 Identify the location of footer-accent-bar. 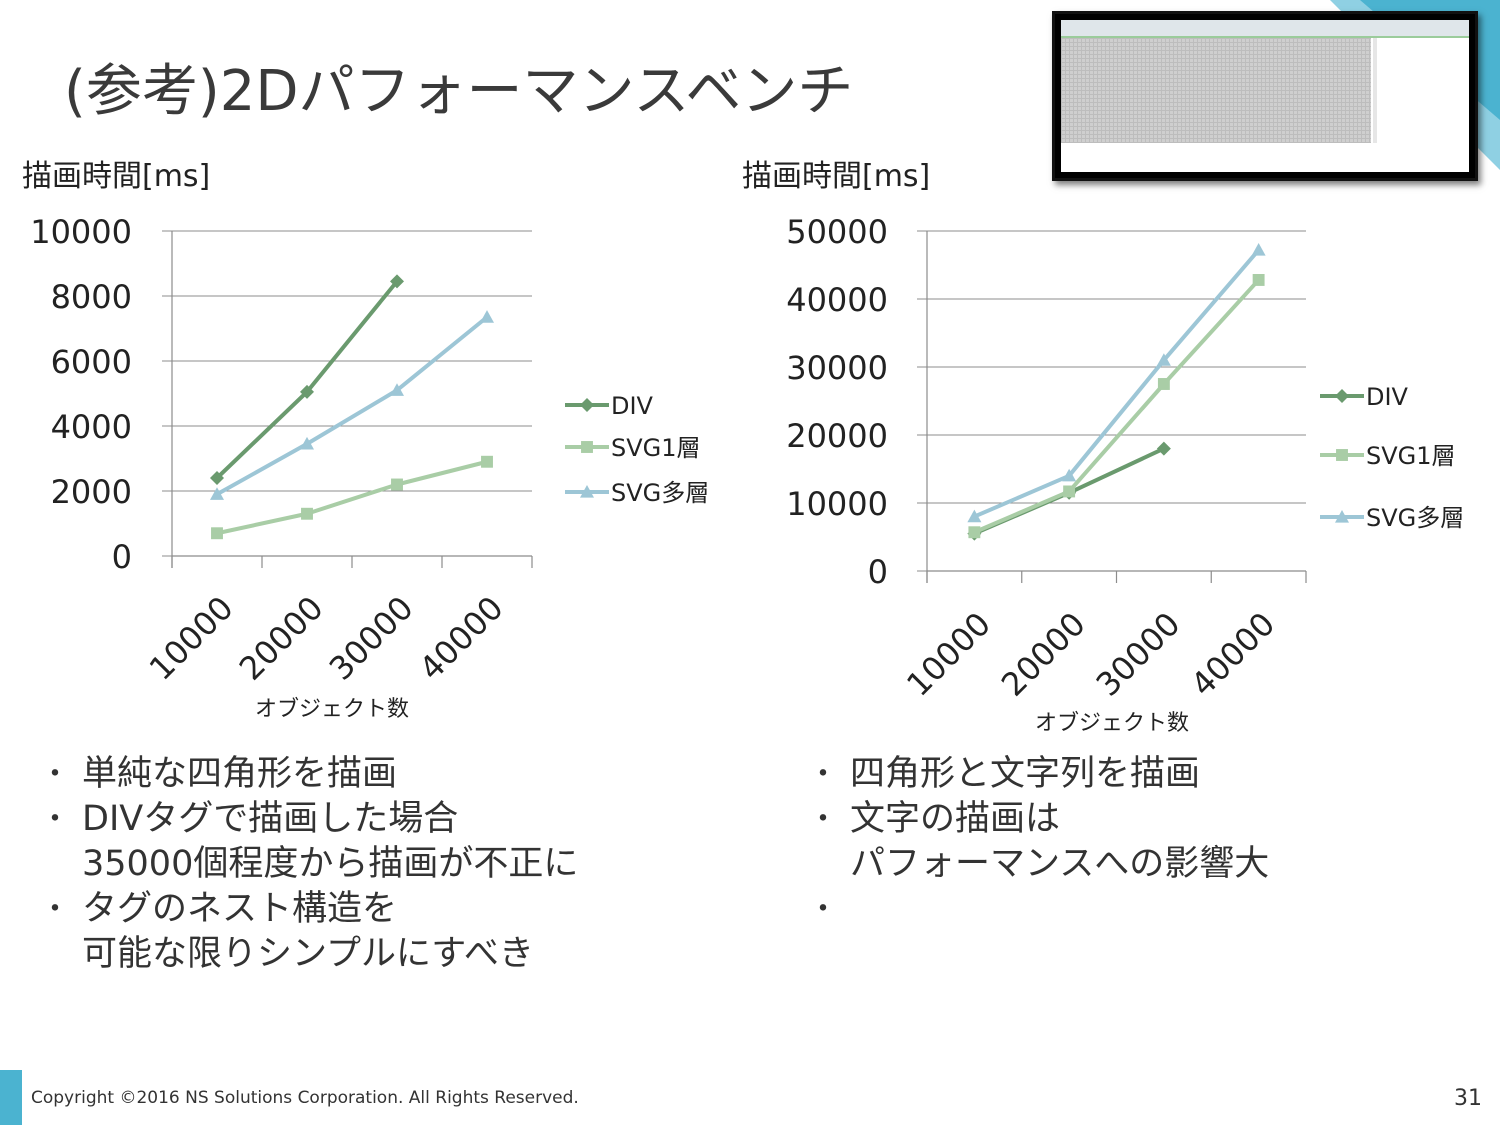
(11, 1097).